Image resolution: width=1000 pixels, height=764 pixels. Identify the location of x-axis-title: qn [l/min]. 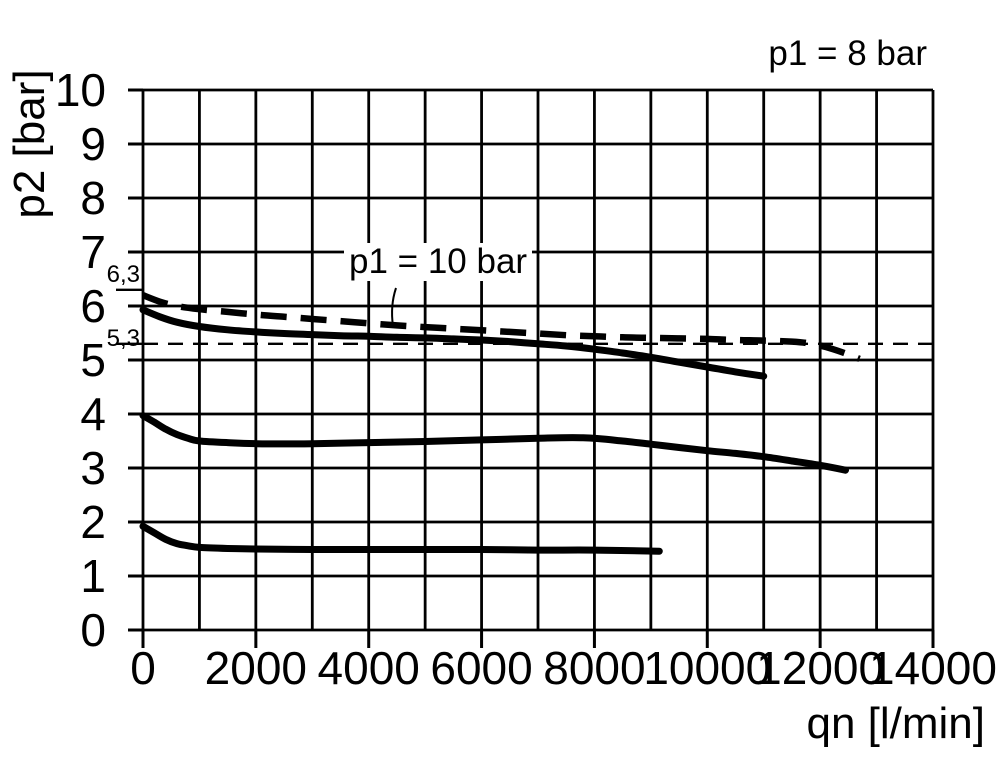
(895, 723).